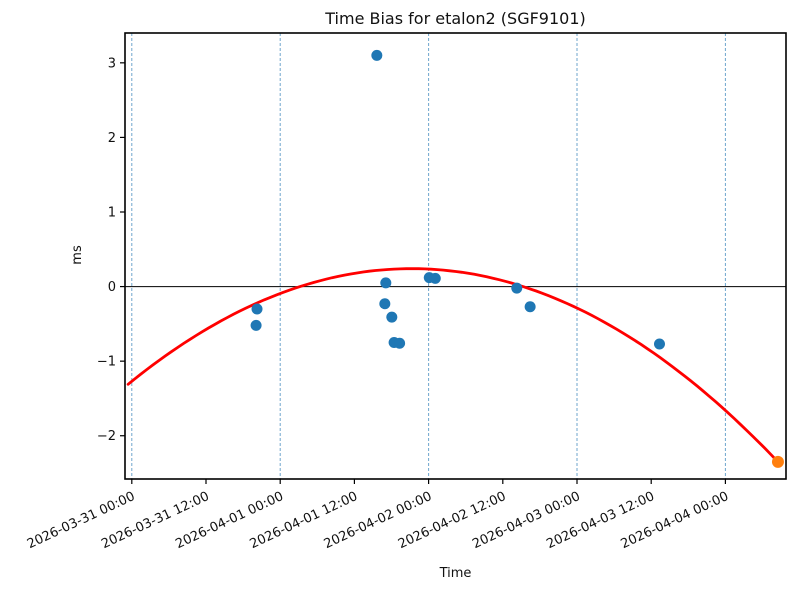 The width and height of the screenshot is (800, 600). What do you see at coordinates (112, 212) in the screenshot?
I see `y-tick-label: 1` at bounding box center [112, 212].